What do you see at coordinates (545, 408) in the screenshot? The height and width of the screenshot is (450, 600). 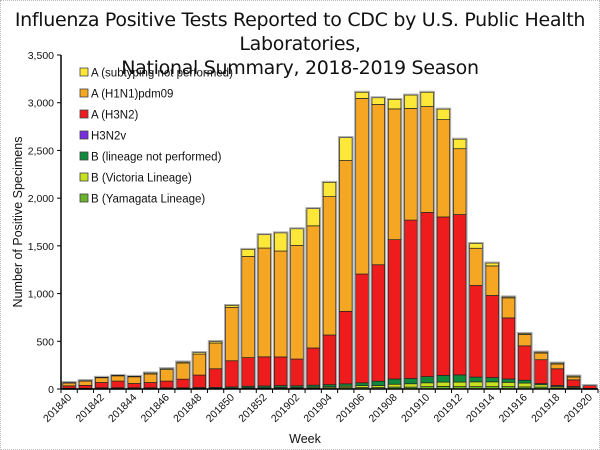 I see `x-tick-label: 201918` at bounding box center [545, 408].